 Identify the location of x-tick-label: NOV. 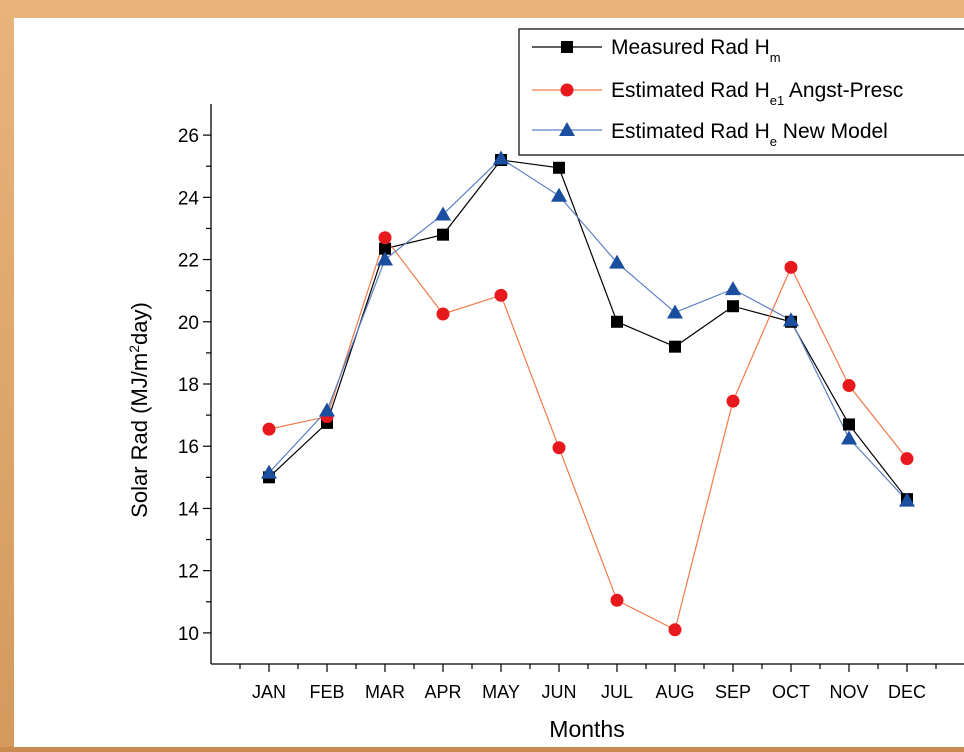
(848, 692).